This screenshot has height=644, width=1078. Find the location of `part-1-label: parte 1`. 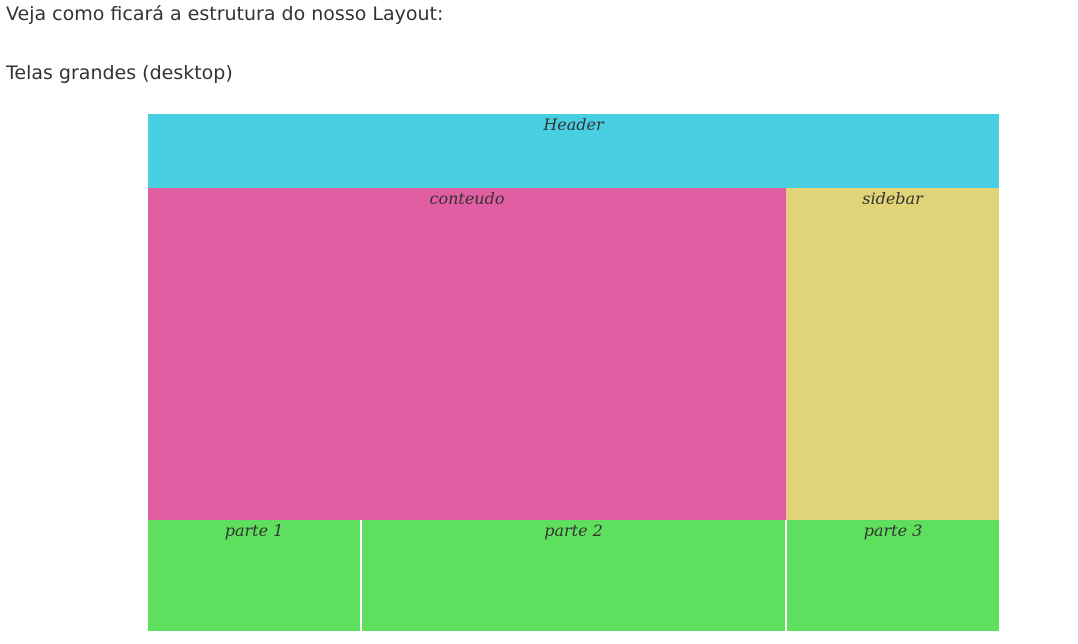

part-1-label: parte 1 is located at coordinates (254, 530).